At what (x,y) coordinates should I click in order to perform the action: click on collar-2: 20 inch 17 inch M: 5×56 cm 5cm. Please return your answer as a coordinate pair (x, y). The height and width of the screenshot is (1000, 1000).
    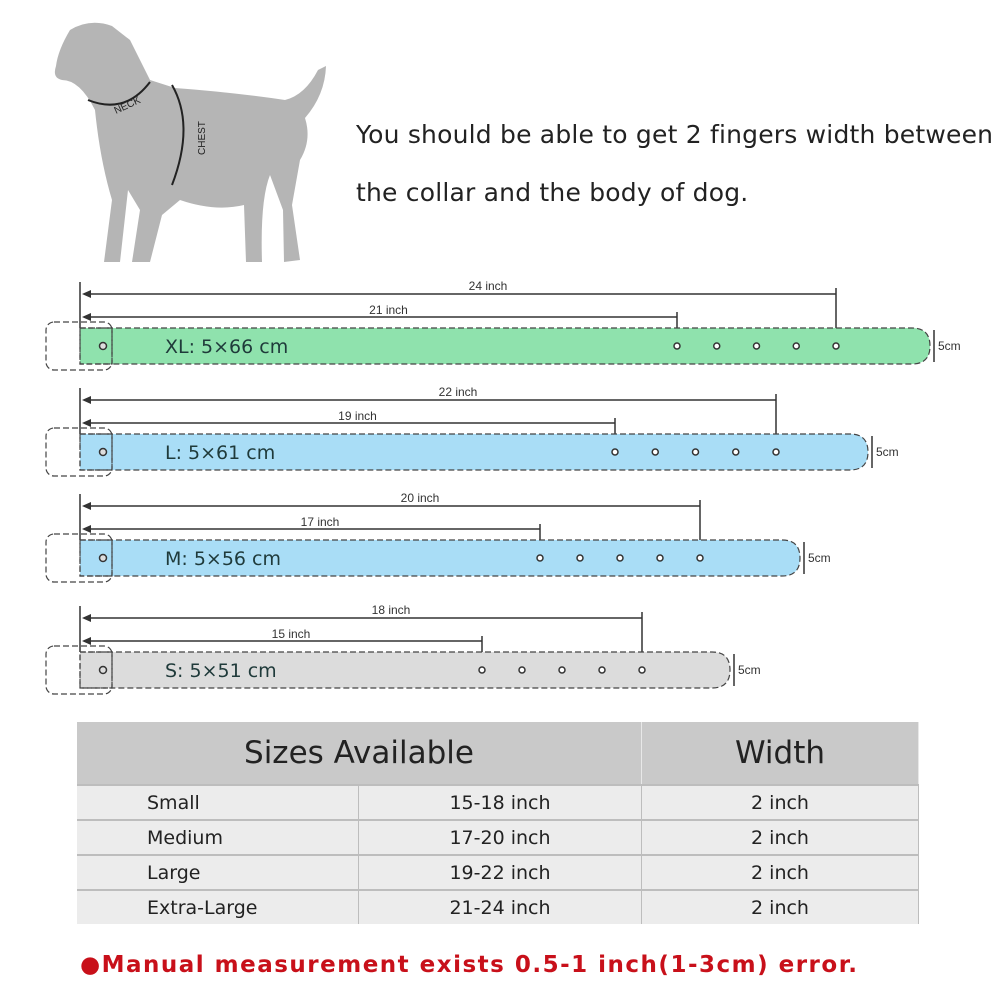
    Looking at the image, I should click on (438, 537).